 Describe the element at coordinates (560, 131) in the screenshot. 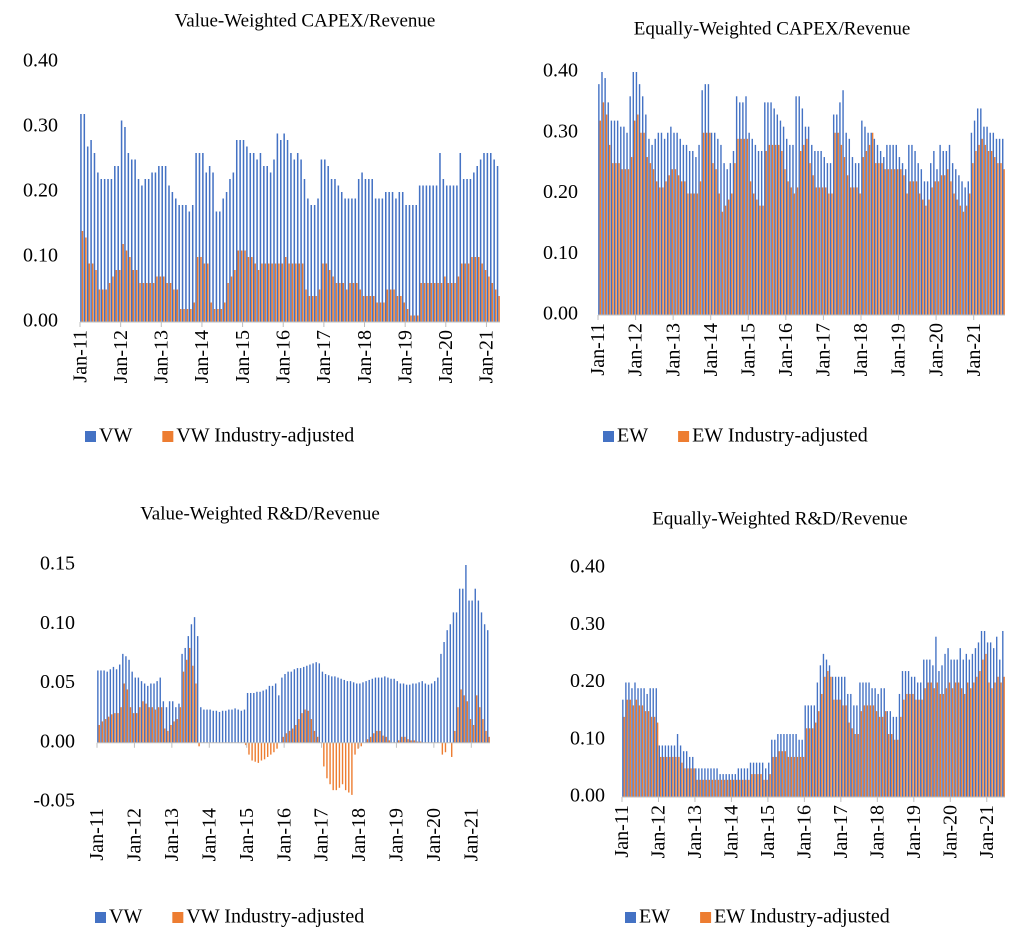

I see `y-tick-label: 0.30` at that location.